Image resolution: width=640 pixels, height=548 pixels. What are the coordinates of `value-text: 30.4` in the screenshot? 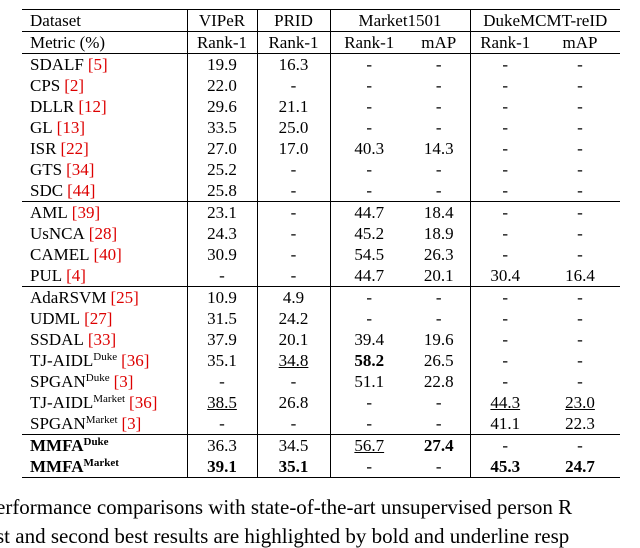 It's located at (505, 275).